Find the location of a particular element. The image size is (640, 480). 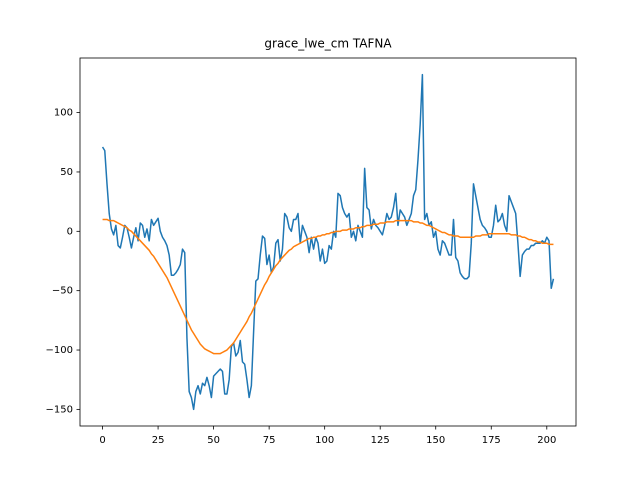

x-tick-label: 75 is located at coordinates (269, 440).